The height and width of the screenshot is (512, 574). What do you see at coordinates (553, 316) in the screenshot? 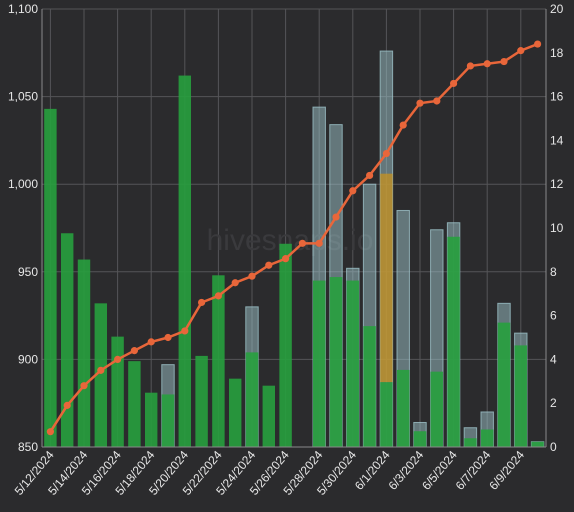
I see `y-right-tick-label: 6` at bounding box center [553, 316].